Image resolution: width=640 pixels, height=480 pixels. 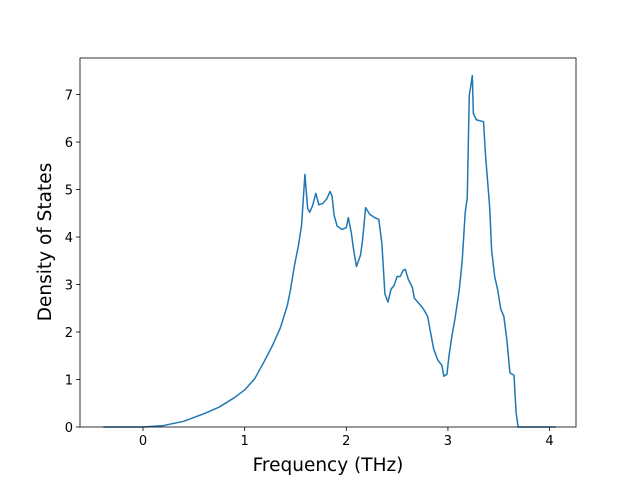 I want to click on x-tick-label: 1, so click(x=245, y=441).